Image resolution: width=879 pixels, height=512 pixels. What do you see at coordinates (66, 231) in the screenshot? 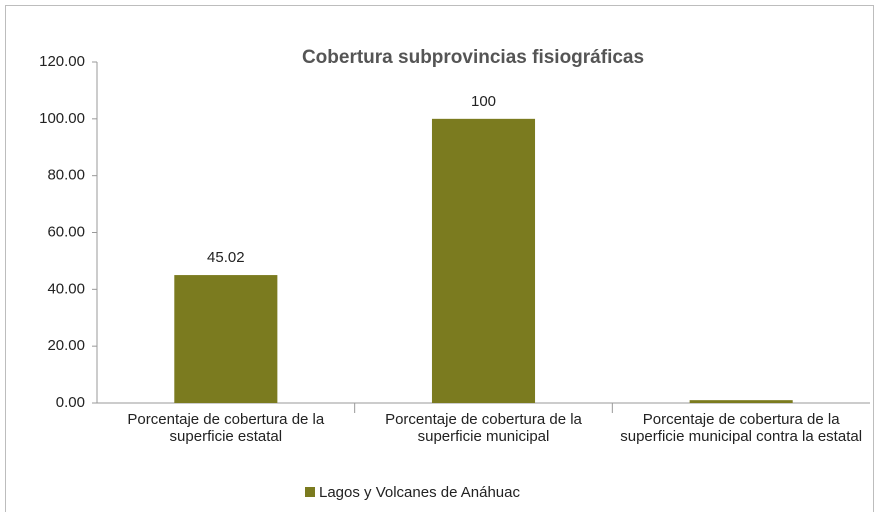
I see `y-tick-label: 60.00` at bounding box center [66, 231].